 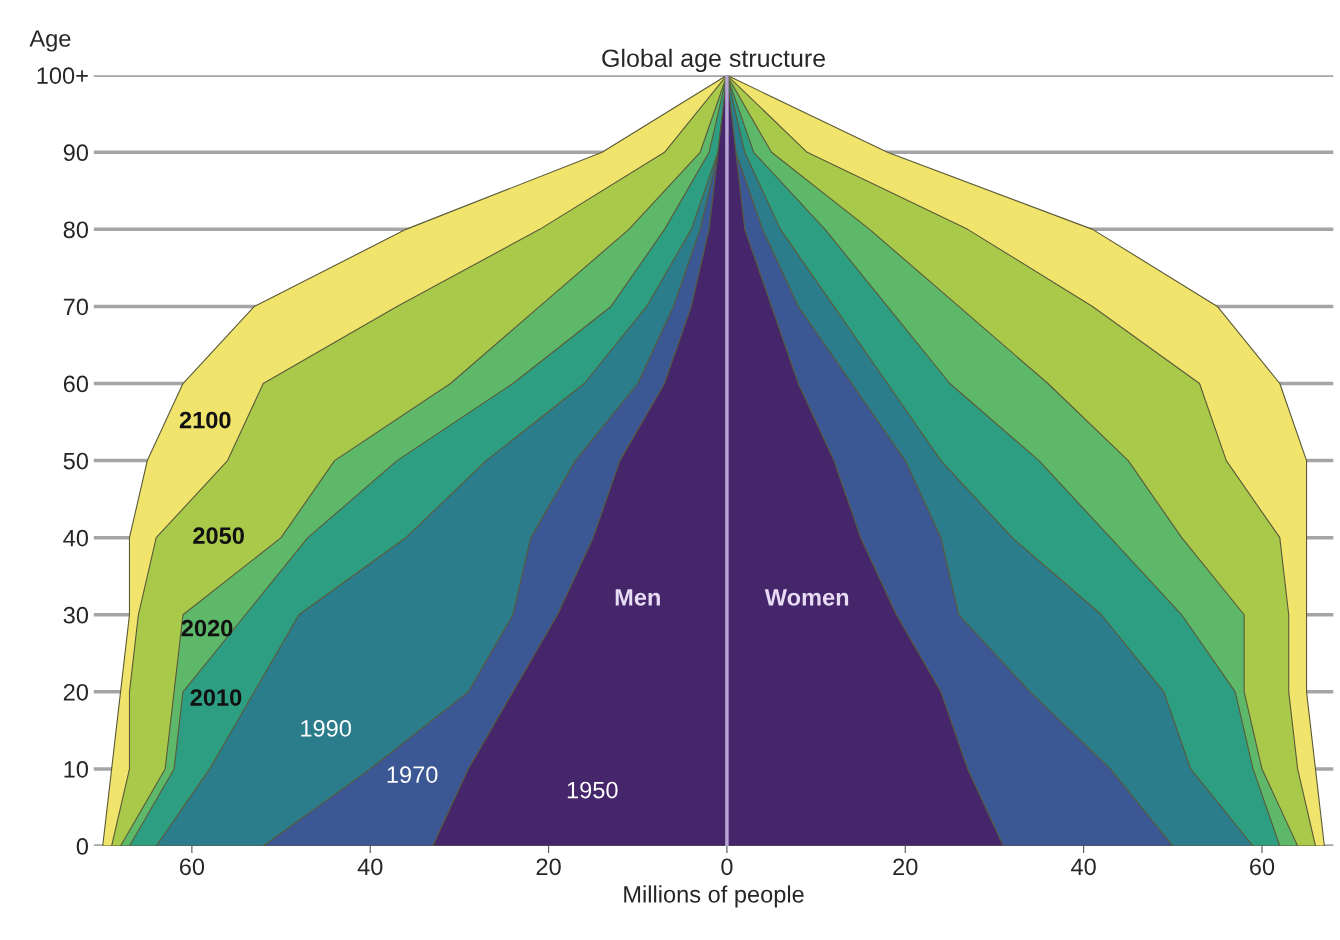 I want to click on y-tick-label: 40, so click(x=76, y=538).